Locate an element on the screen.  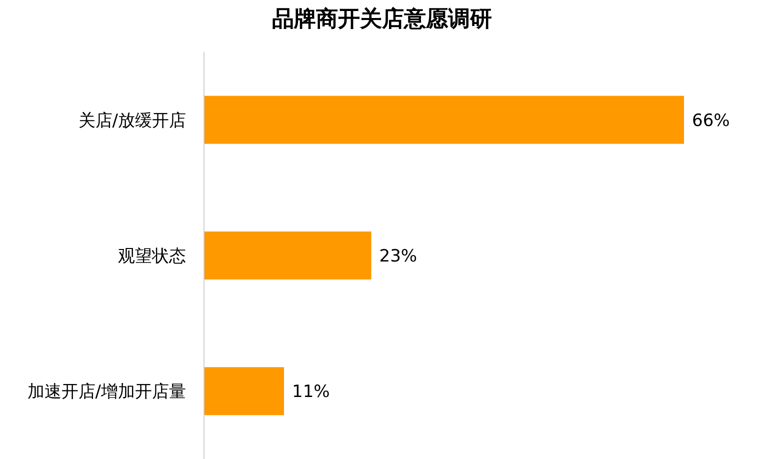
data-label: 66% is located at coordinates (711, 120).